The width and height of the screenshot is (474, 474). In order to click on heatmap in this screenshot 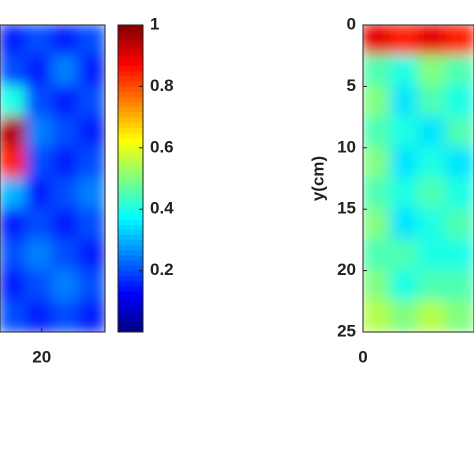, I will do `click(52, 178)`.